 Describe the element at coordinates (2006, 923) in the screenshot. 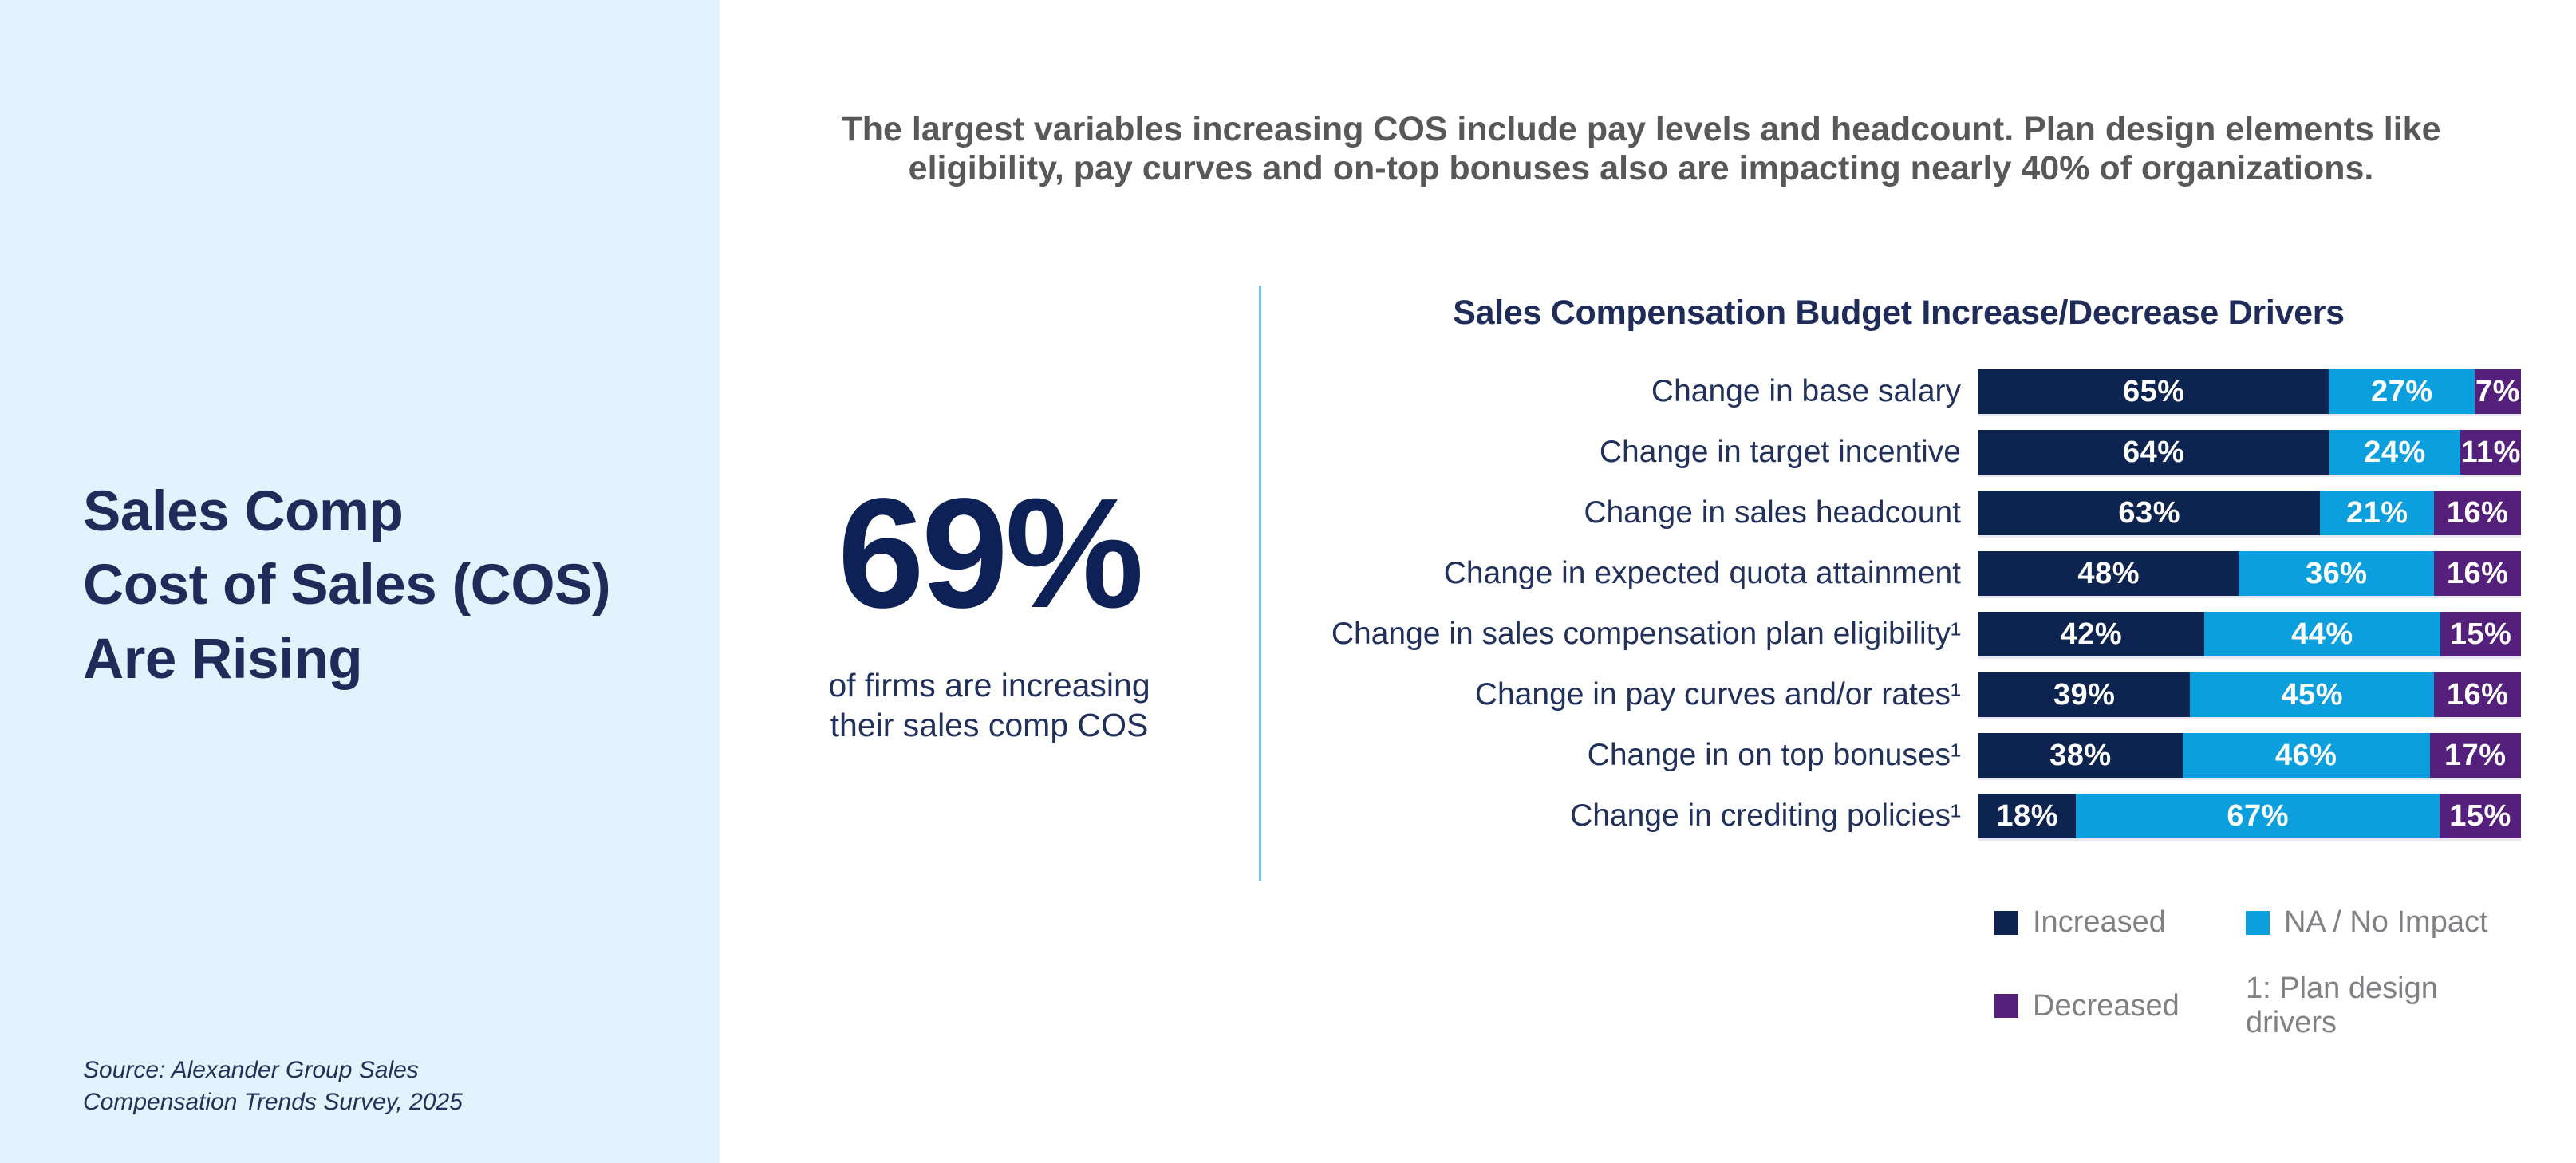

I see `legend-swatch-increased` at that location.